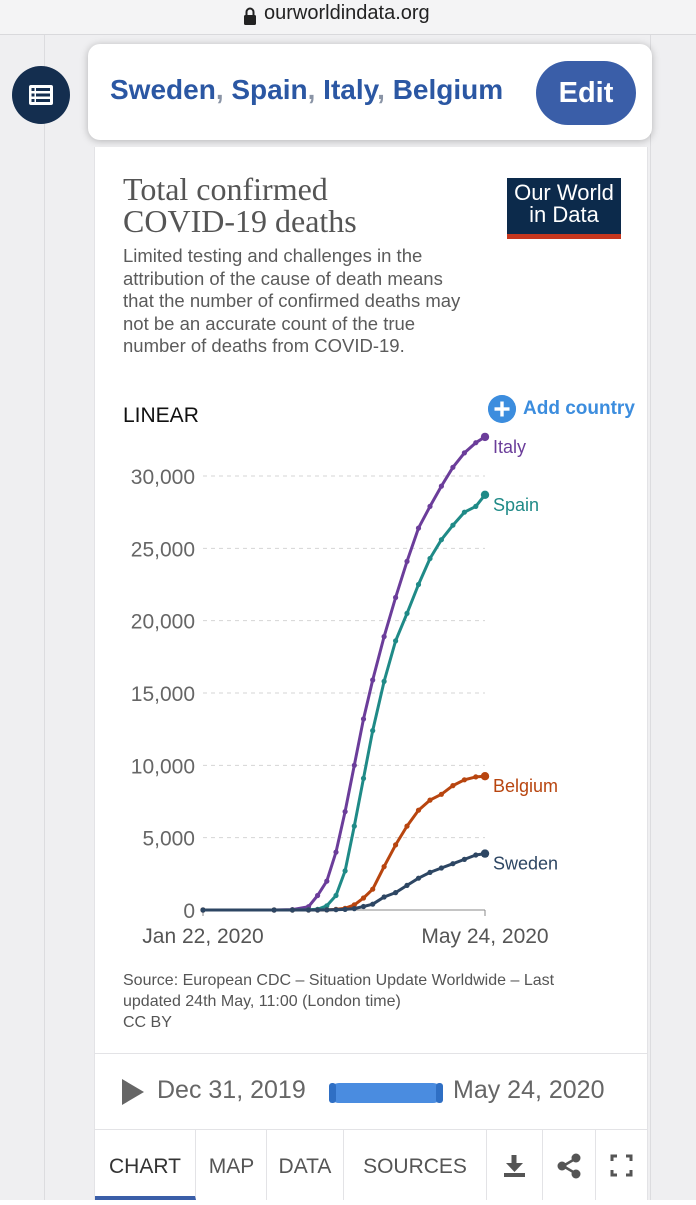 This screenshot has height=1205, width=696. Describe the element at coordinates (502, 409) in the screenshot. I see `plus-icon` at that location.